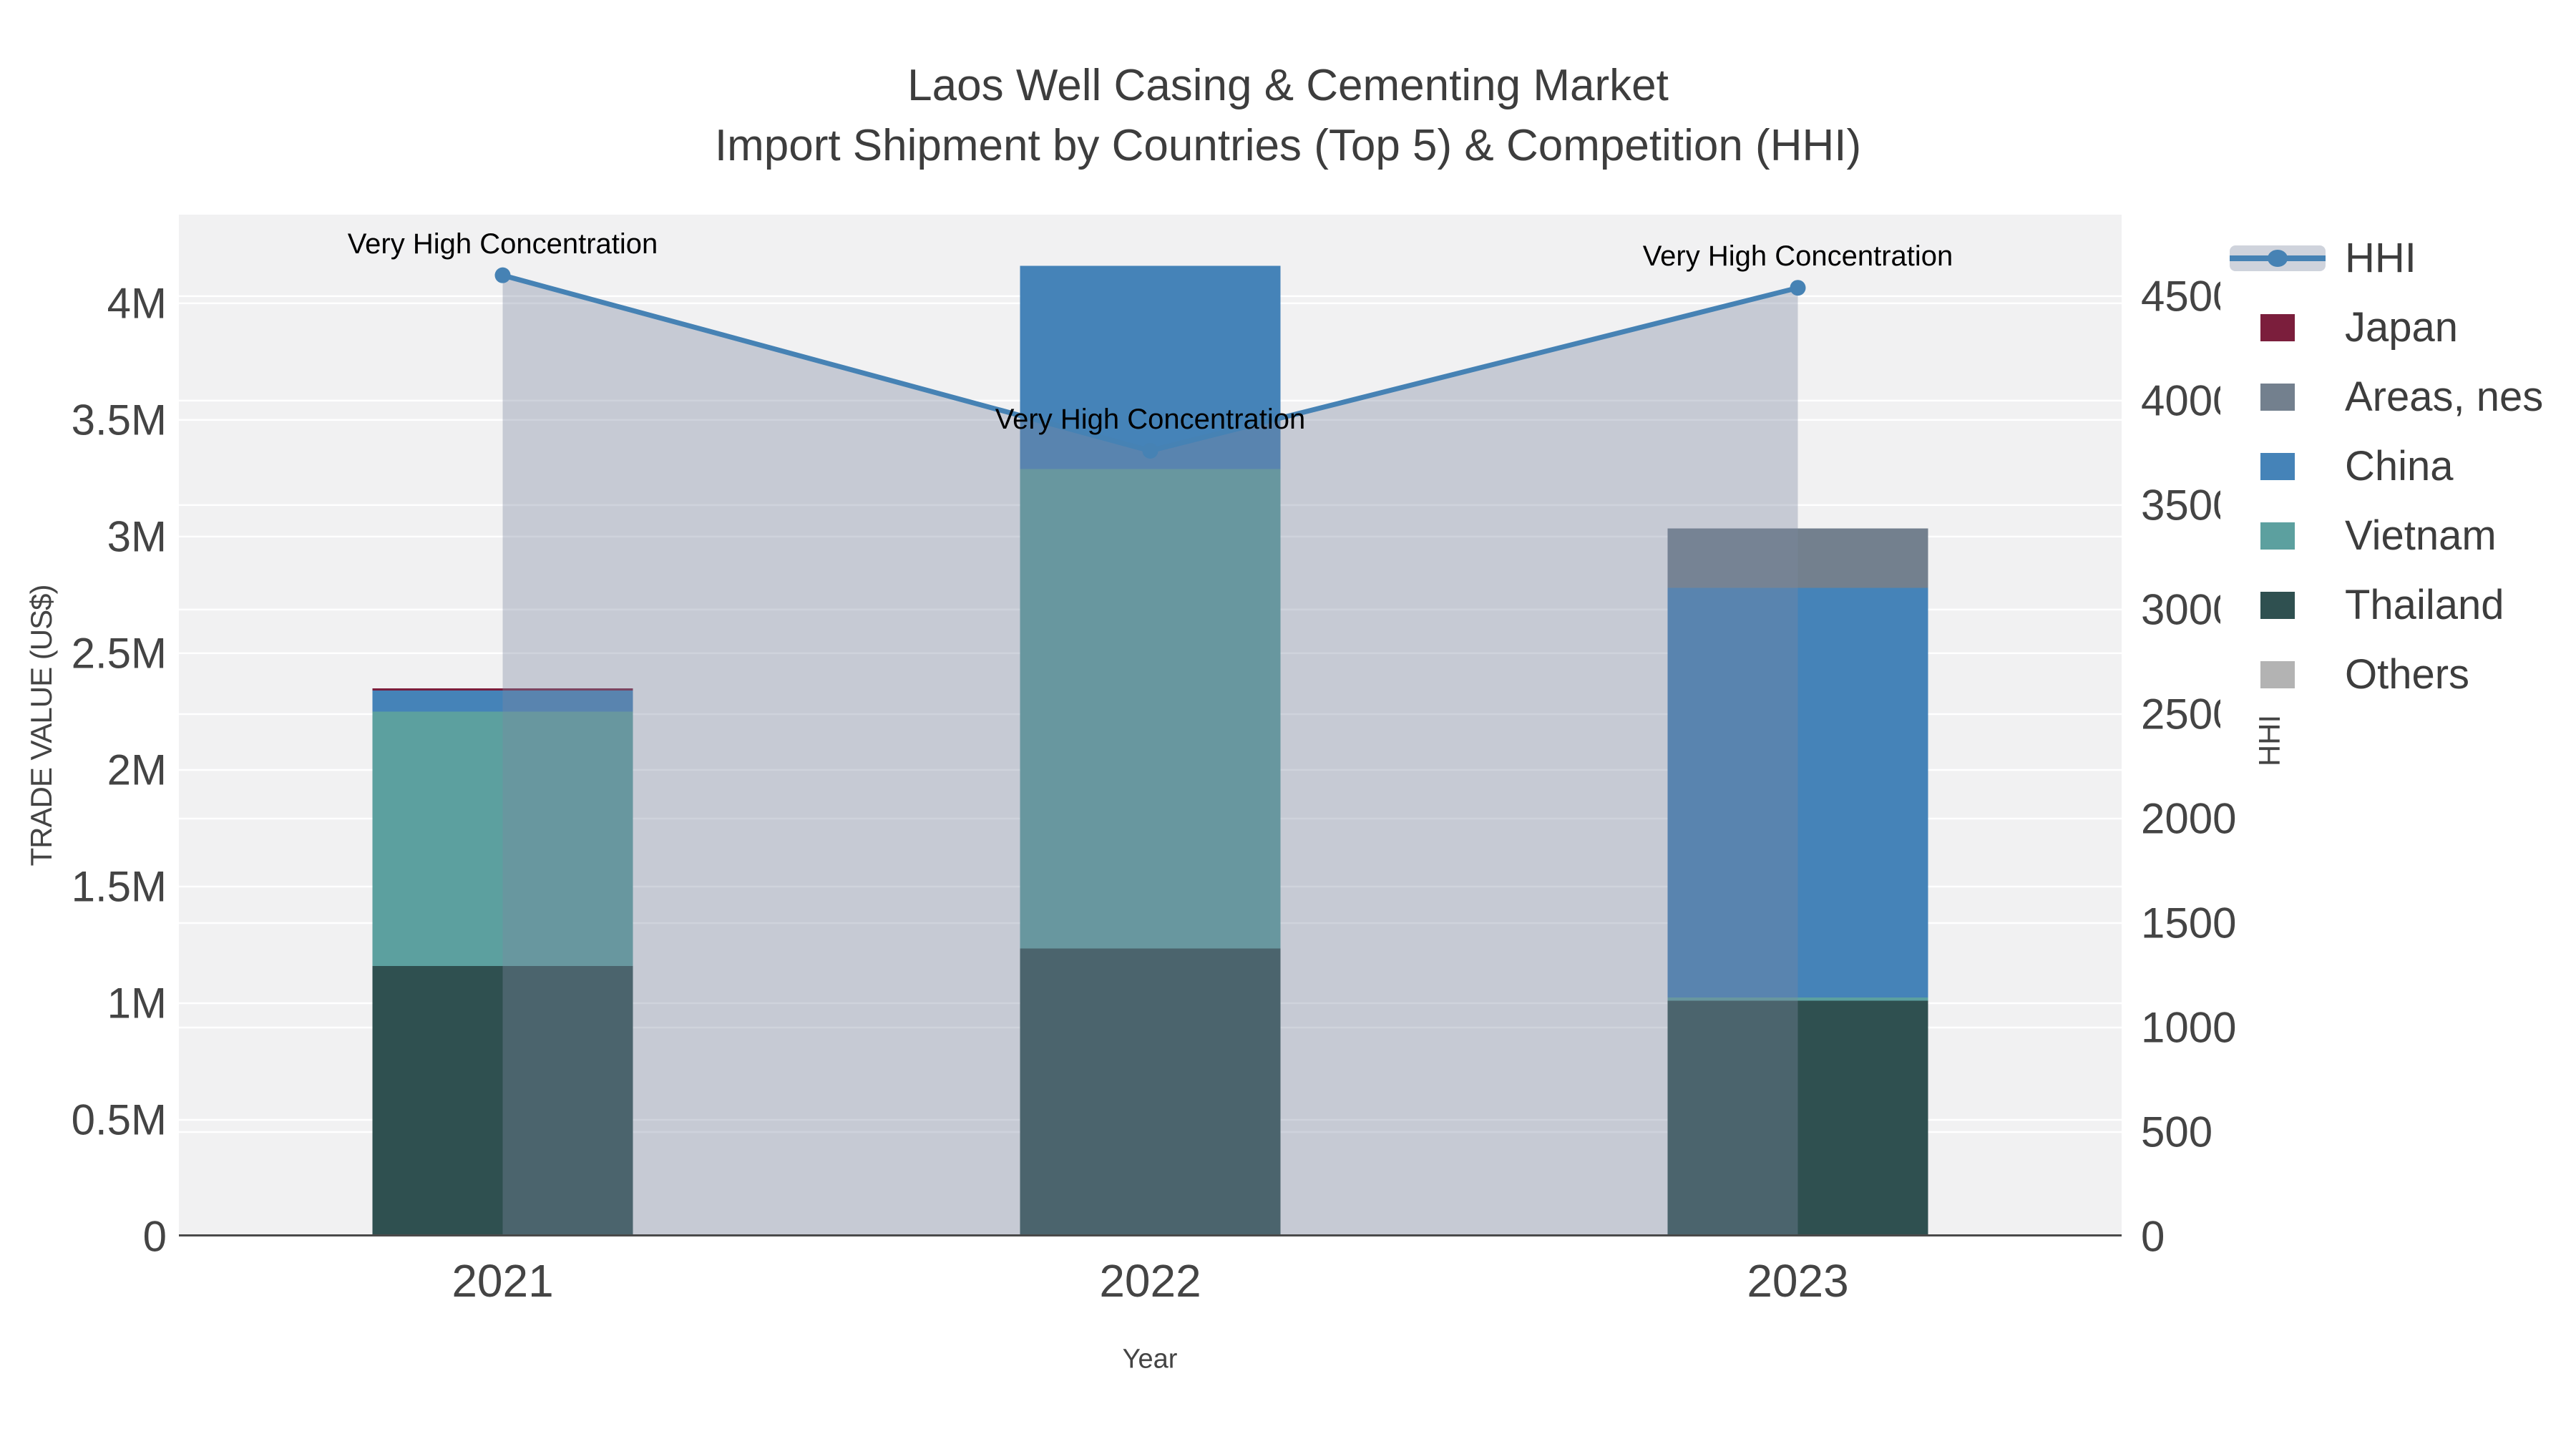 Image resolution: width=2576 pixels, height=1449 pixels. What do you see at coordinates (2380, 258) in the screenshot?
I see `legend-label: HHI` at bounding box center [2380, 258].